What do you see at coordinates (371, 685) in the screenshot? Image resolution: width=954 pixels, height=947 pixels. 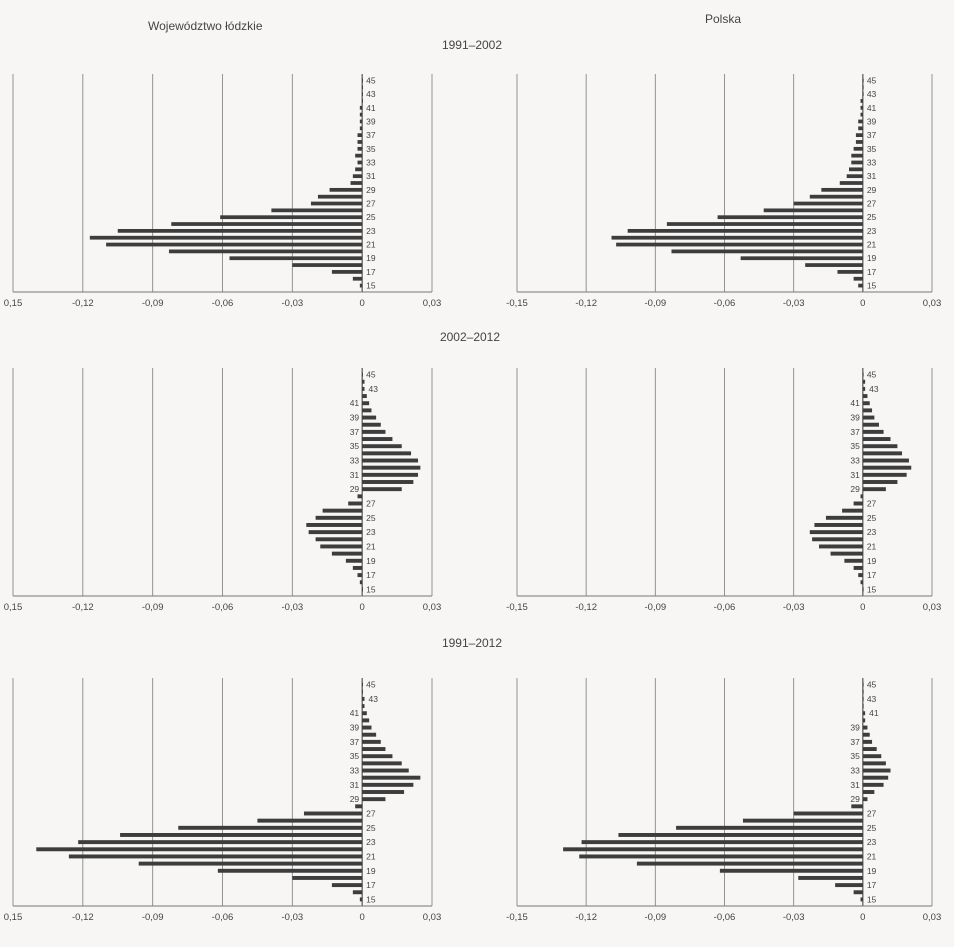 I see `age-label: 45` at bounding box center [371, 685].